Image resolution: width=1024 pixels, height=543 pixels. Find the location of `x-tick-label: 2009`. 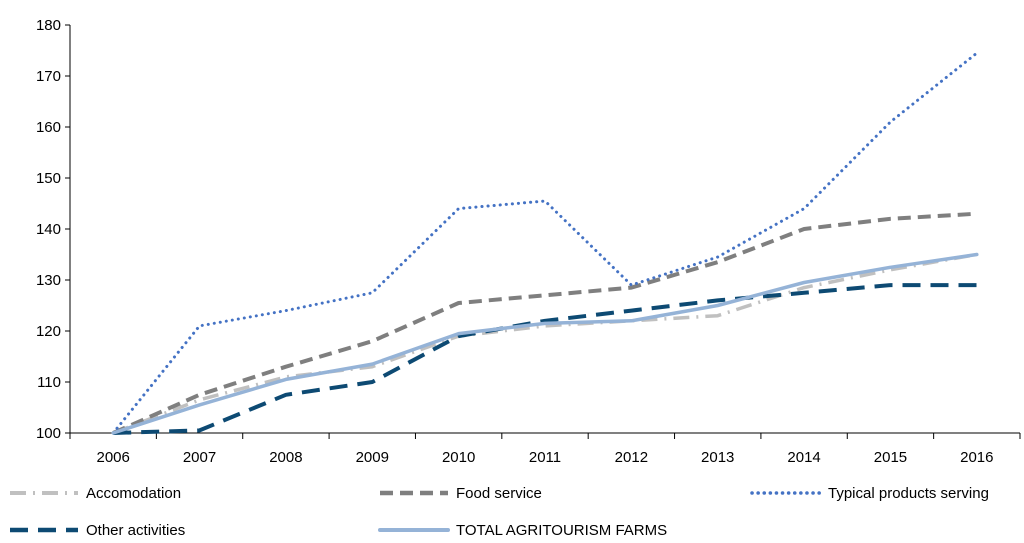

x-tick-label: 2009 is located at coordinates (372, 457).